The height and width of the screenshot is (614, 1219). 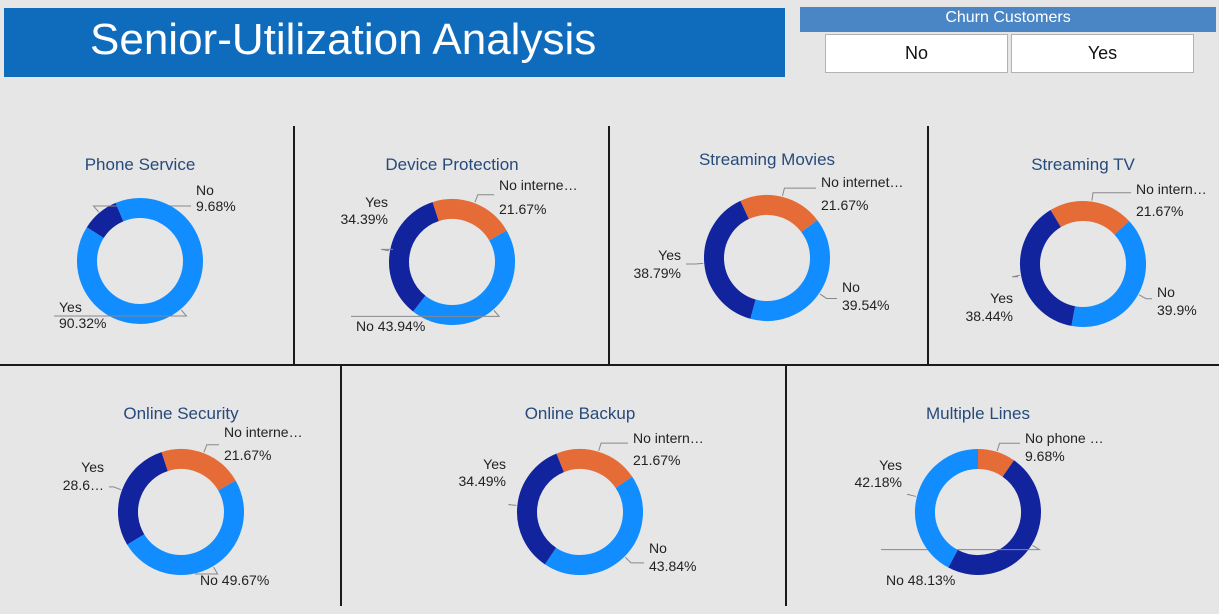 What do you see at coordinates (343, 39) in the screenshot?
I see `page-title: Senior-Utilization Analysis` at bounding box center [343, 39].